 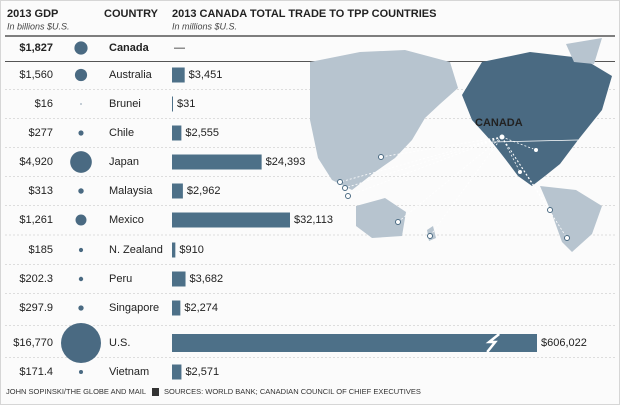 I want to click on route-points, so click(x=453, y=187).